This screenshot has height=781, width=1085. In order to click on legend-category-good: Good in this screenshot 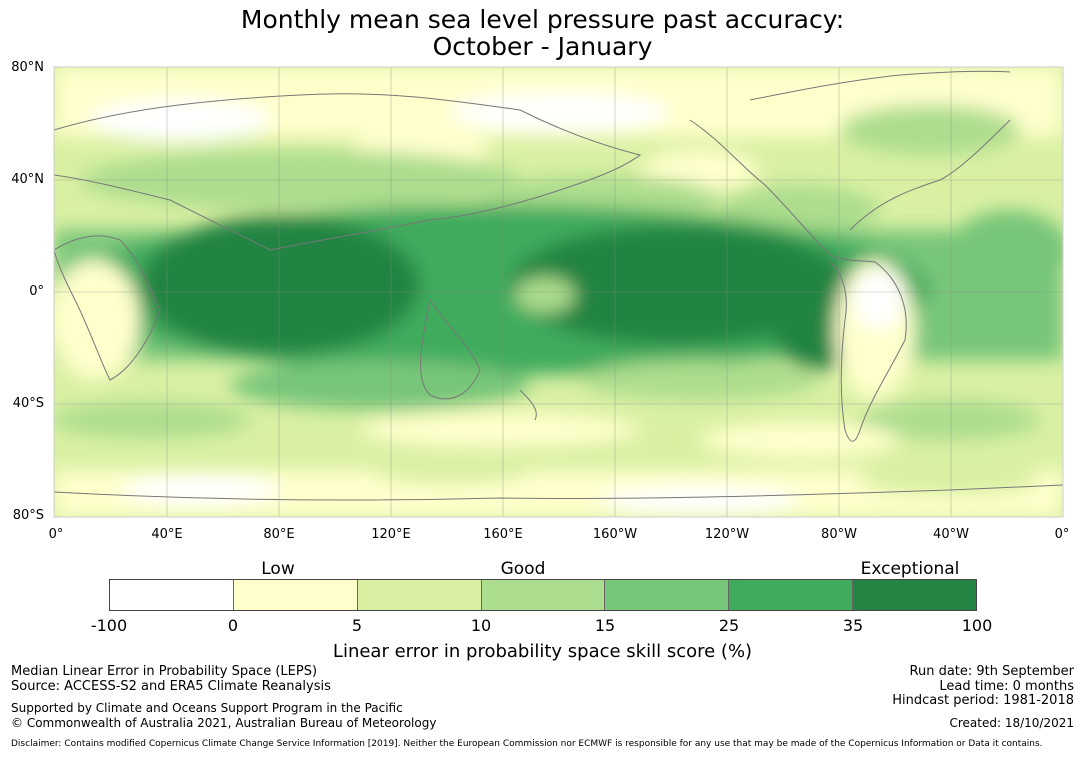, I will do `click(523, 569)`.